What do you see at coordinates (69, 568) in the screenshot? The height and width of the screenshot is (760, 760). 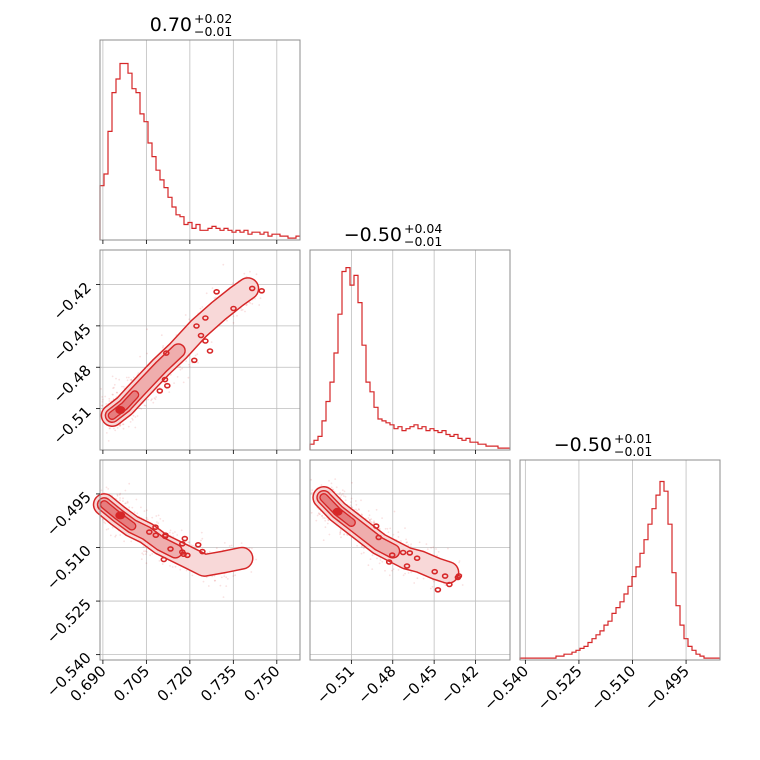 I see `y-tick-label: −0.510` at bounding box center [69, 568].